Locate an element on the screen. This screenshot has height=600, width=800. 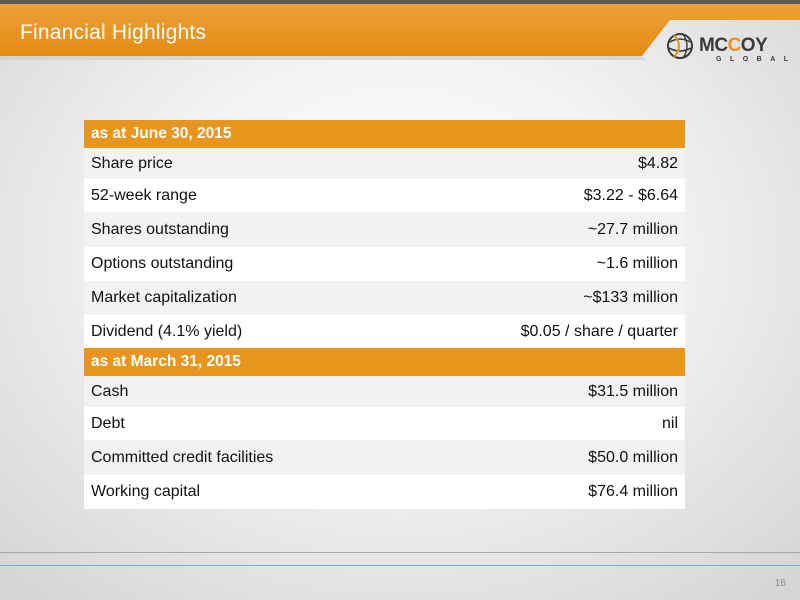
row-label: Options outstanding is located at coordinates (162, 263).